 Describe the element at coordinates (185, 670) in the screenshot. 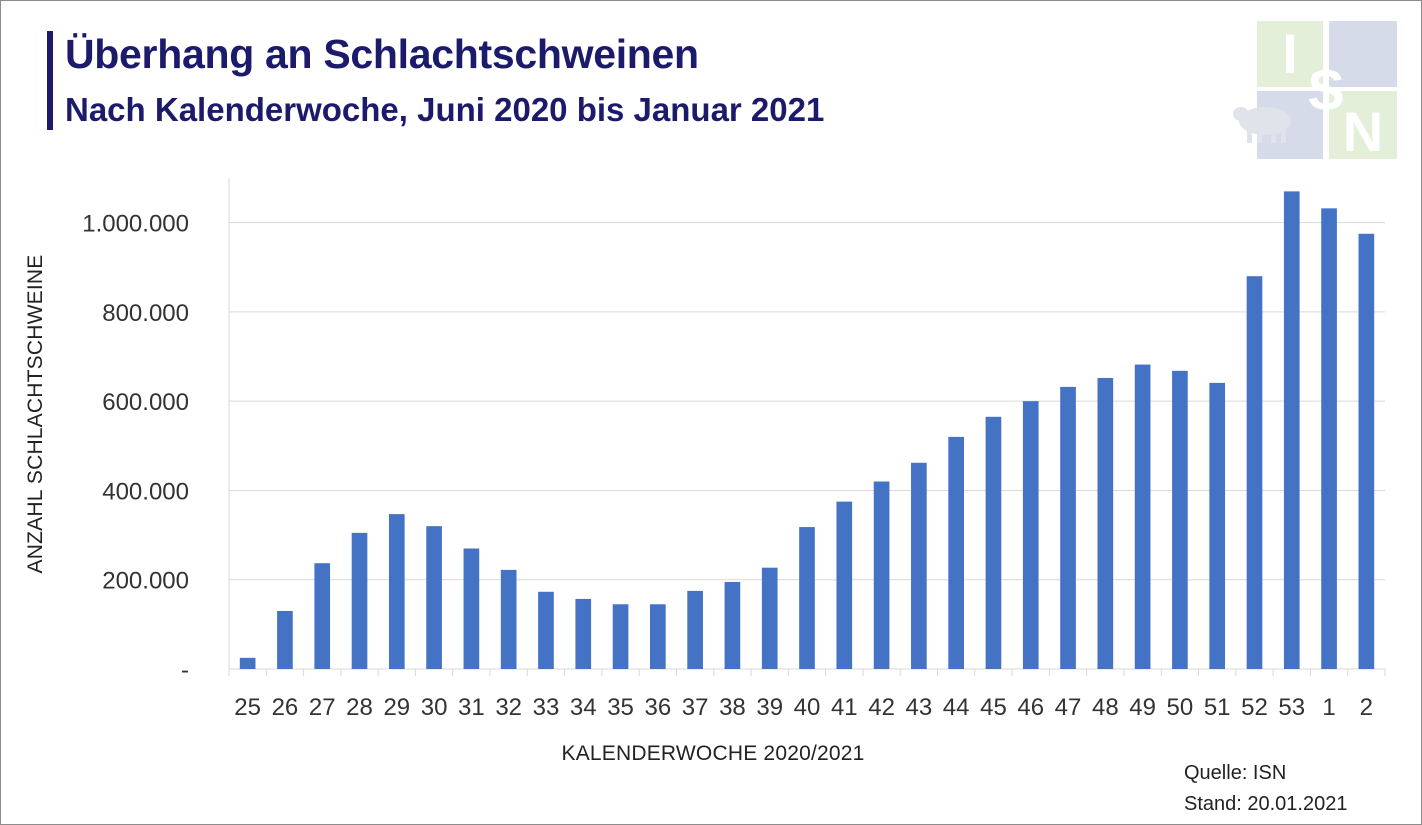

I see `y-tick-label: -` at that location.